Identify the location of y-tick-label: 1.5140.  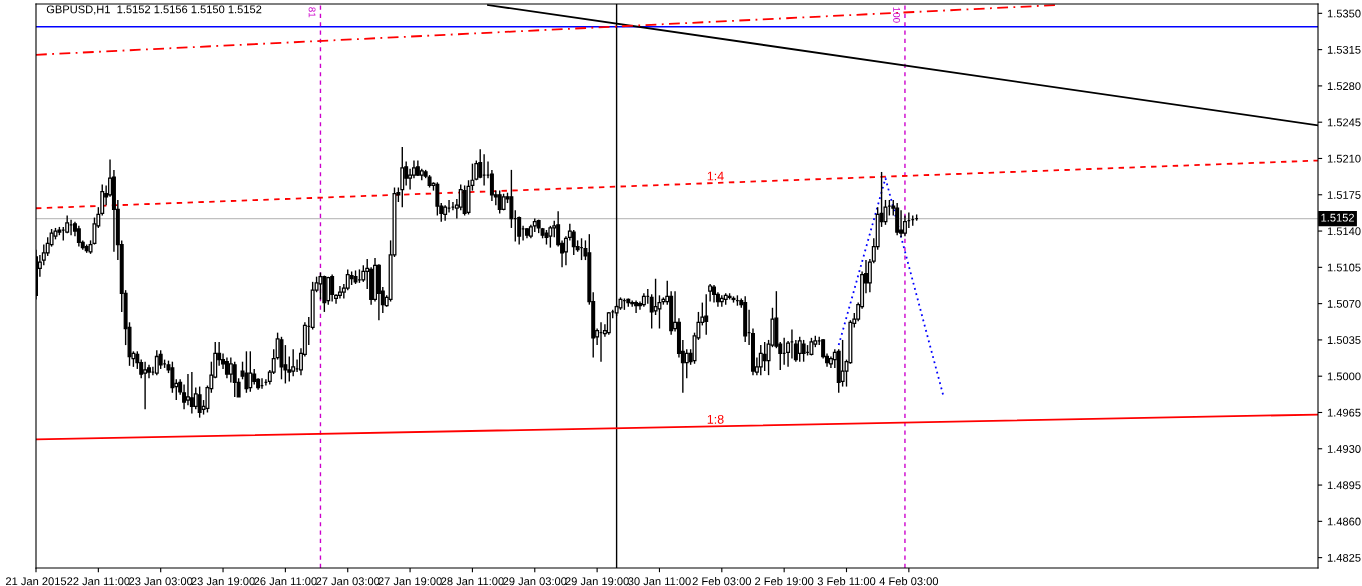
(1344, 231).